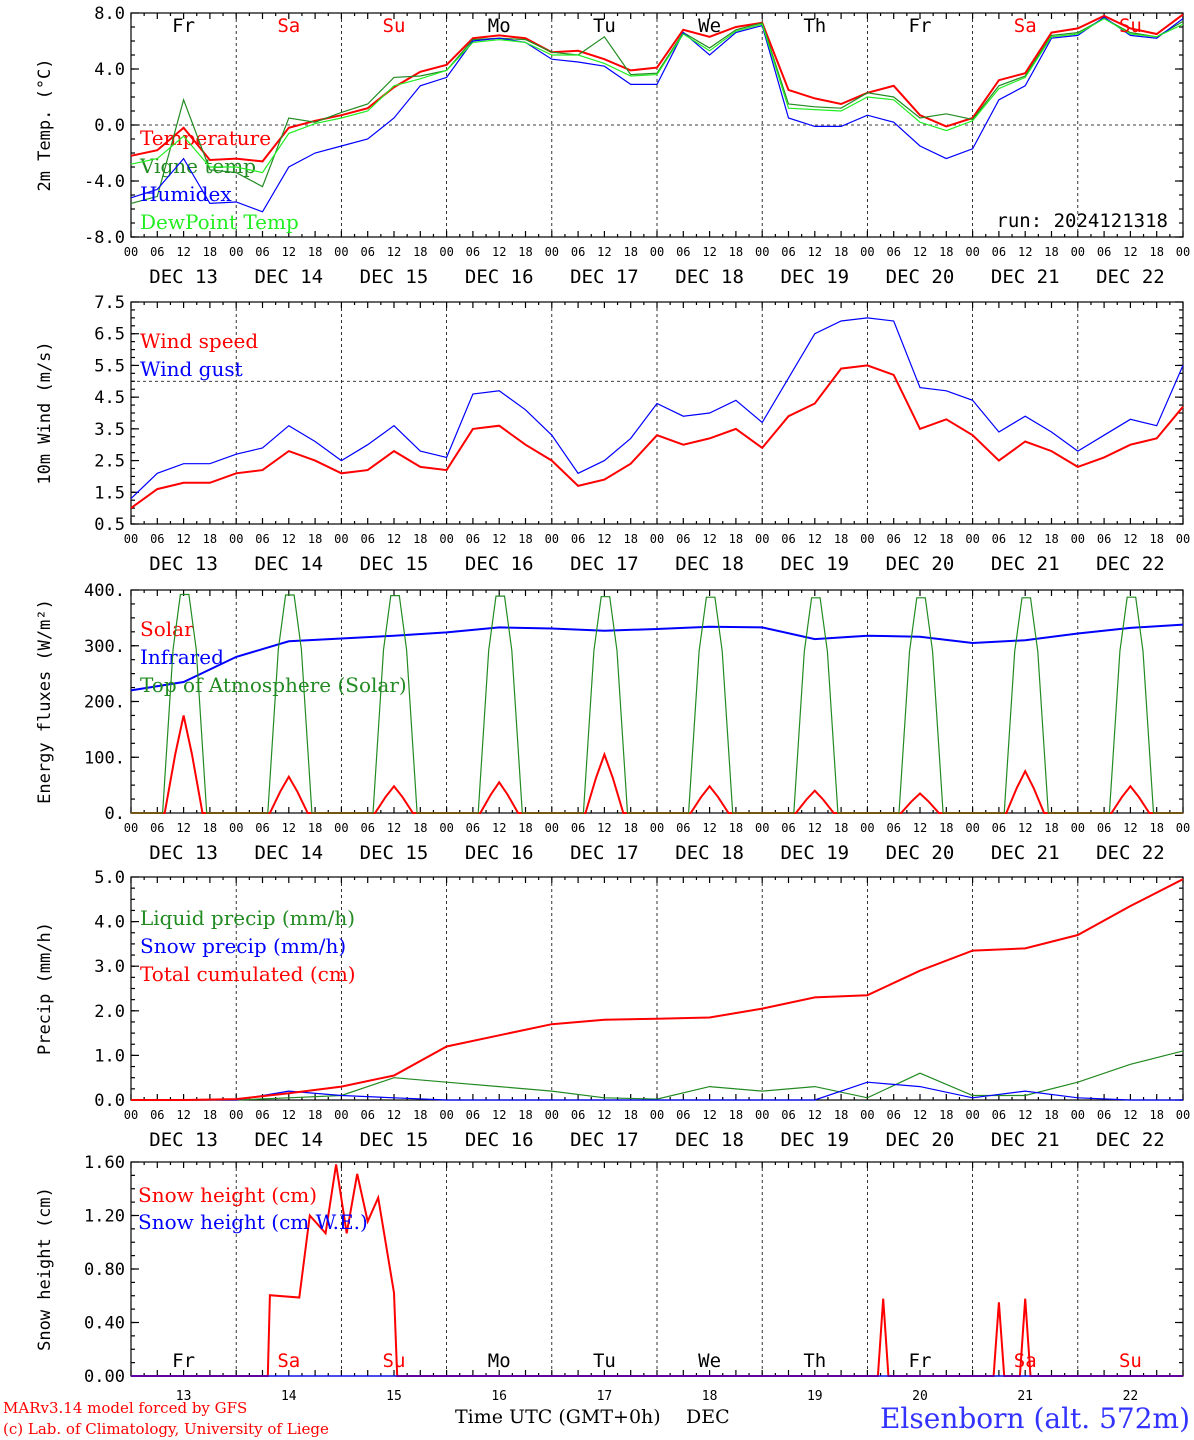 The height and width of the screenshot is (1440, 1194). I want to click on y-tick-label: 0.80, so click(104, 1270).